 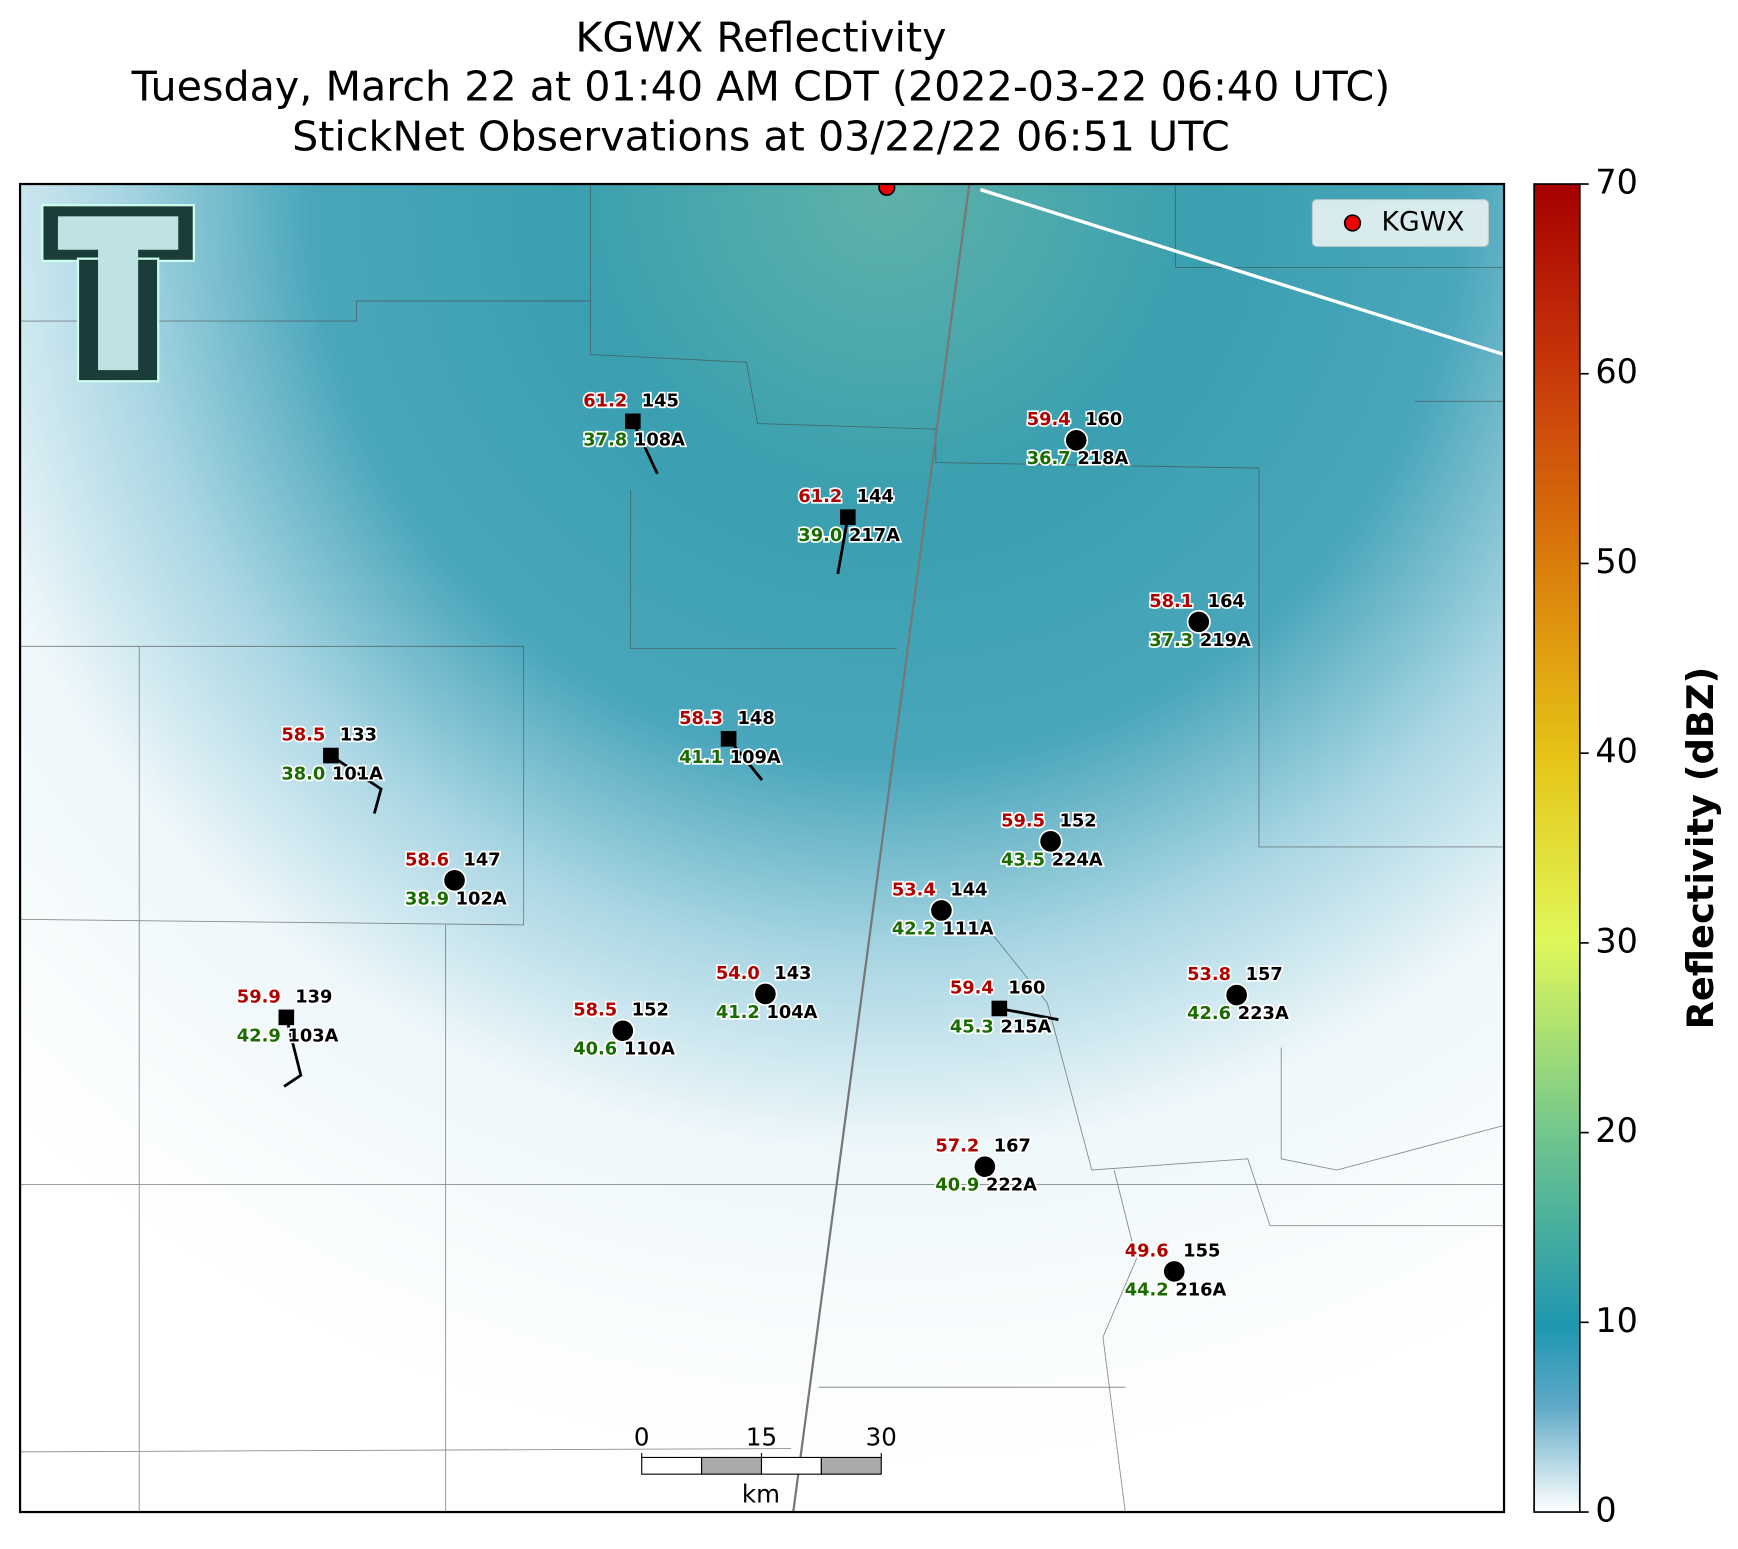 I want to click on station: 59.4 160 45.3 215A, so click(x=1003, y=1007).